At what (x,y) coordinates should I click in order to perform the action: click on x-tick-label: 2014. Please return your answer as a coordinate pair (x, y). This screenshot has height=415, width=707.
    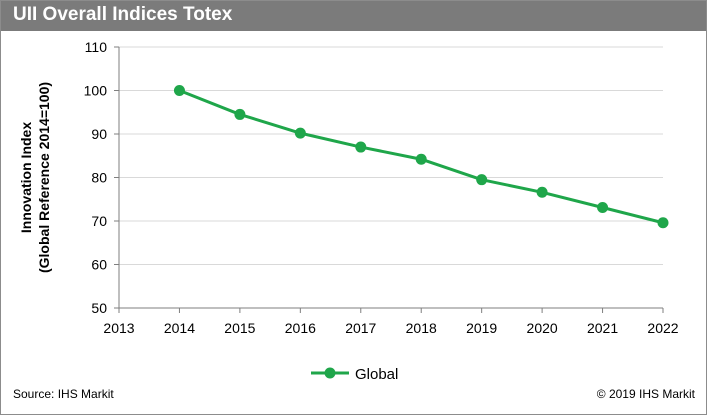
    Looking at the image, I should click on (179, 328).